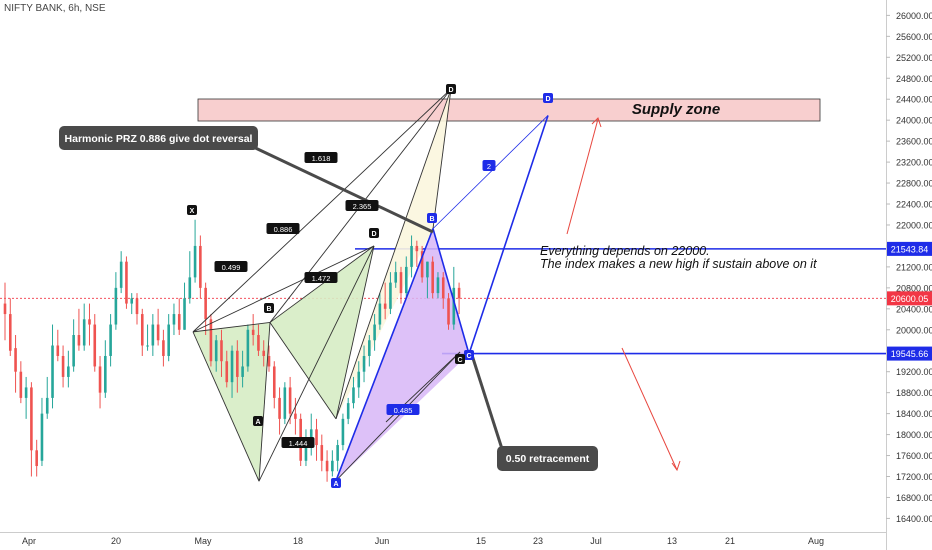  I want to click on pattern-line-a-b2, so click(398, 416).